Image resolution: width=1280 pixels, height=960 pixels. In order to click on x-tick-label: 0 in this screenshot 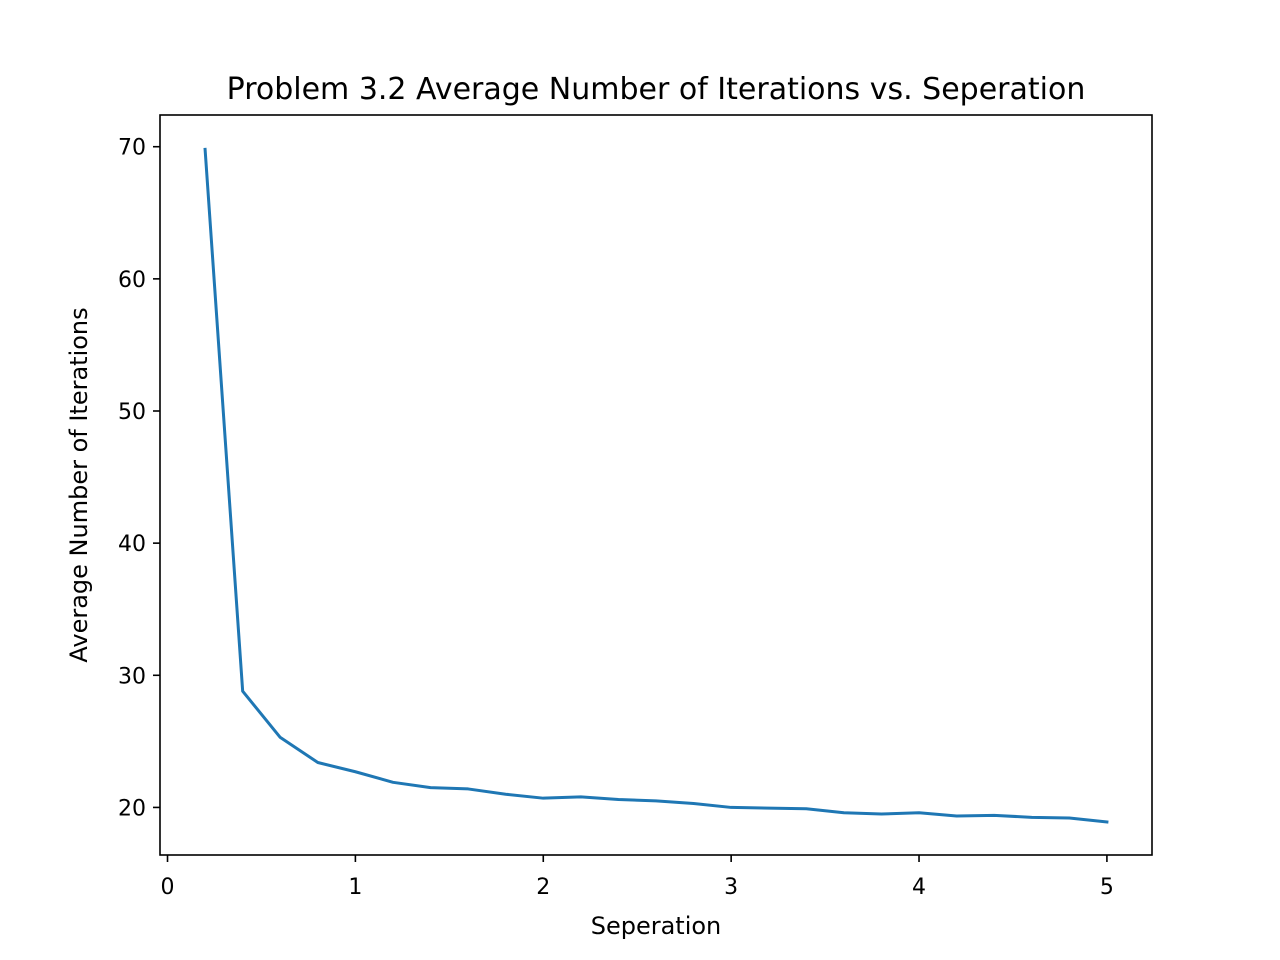, I will do `click(168, 887)`.